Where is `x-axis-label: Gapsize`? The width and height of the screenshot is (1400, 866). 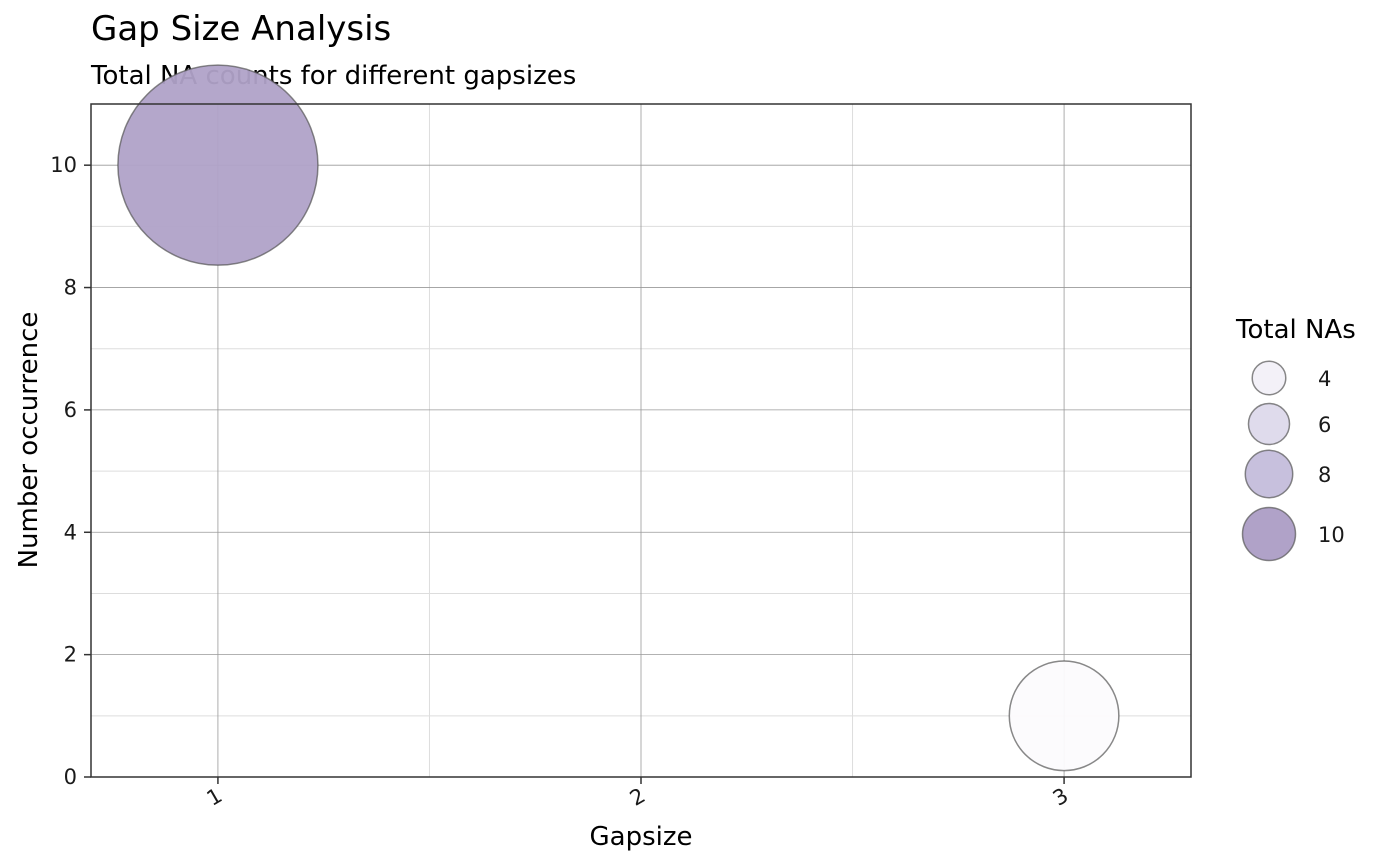 x-axis-label: Gapsize is located at coordinates (641, 837).